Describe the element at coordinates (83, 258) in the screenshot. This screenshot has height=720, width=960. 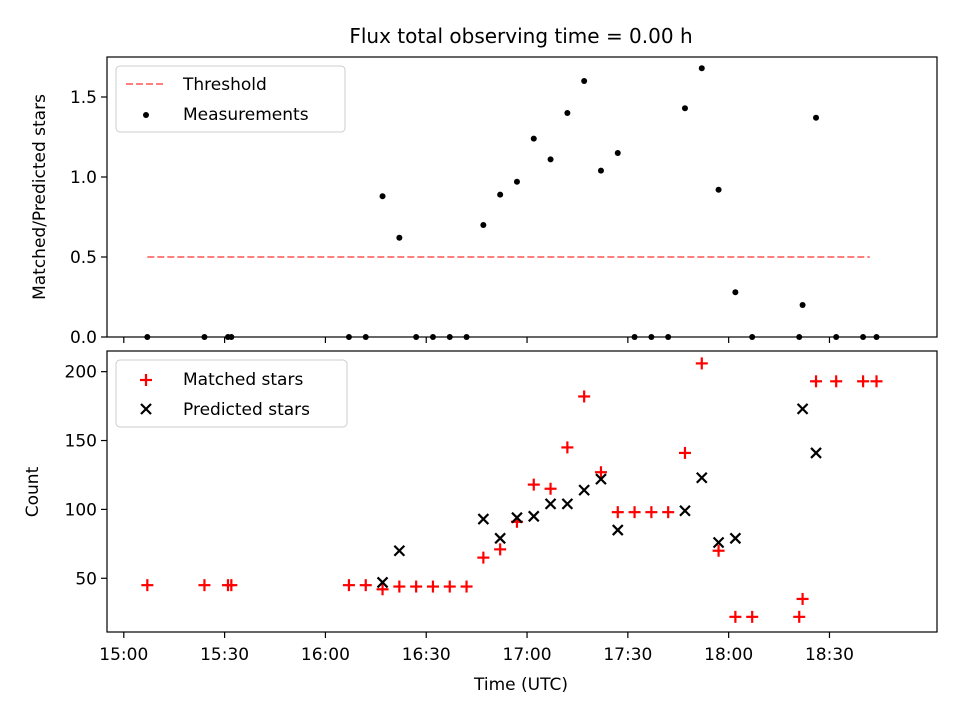
I see `top-y-tick-label: 0.5` at that location.